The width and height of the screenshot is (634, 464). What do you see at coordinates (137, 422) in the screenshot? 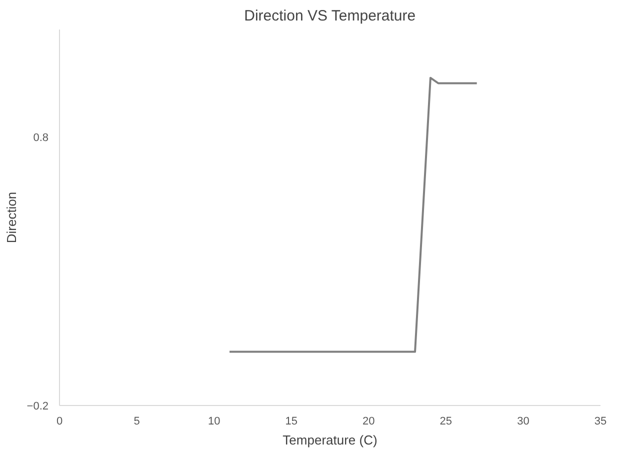
I see `x-tick-label: 5` at bounding box center [137, 422].